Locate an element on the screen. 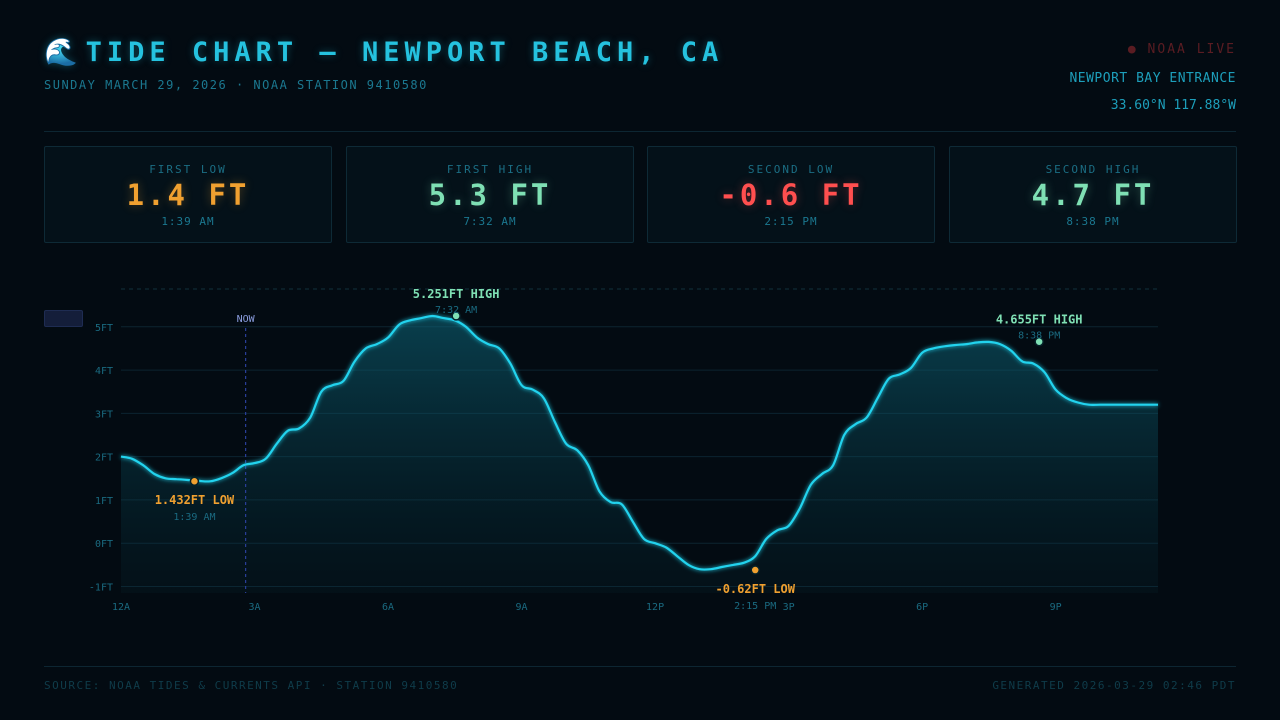  card-value: 5.3 FT is located at coordinates (490, 195).